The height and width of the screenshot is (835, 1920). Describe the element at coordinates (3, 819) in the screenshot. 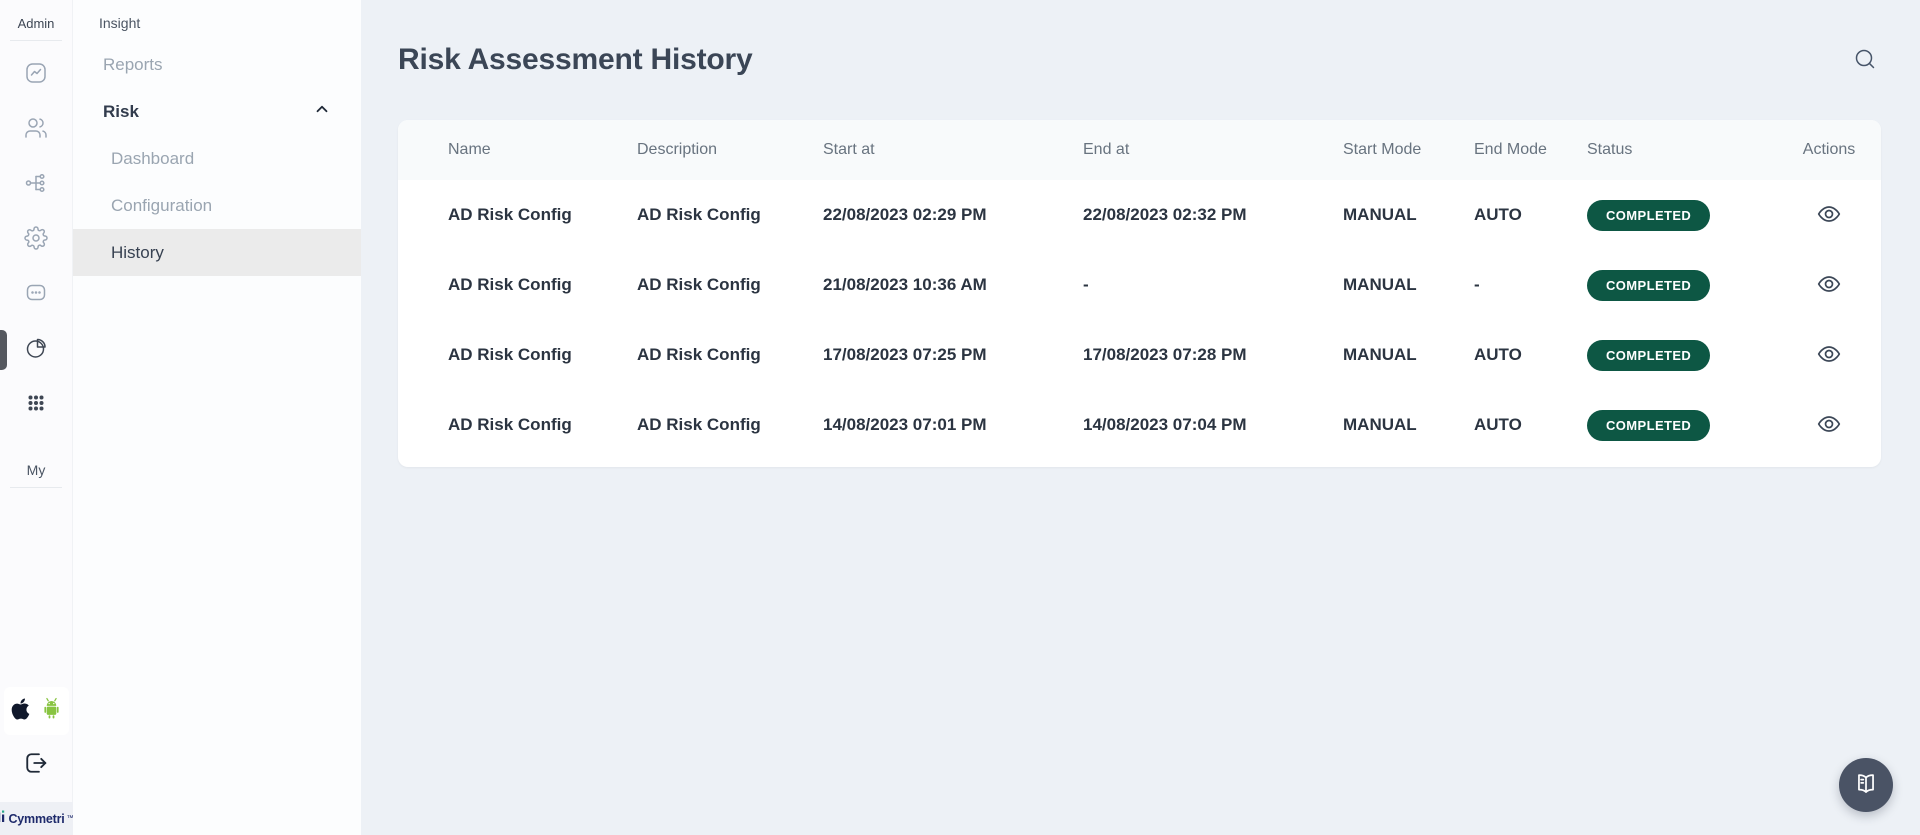

I see `cymmetri-logo-mark` at that location.